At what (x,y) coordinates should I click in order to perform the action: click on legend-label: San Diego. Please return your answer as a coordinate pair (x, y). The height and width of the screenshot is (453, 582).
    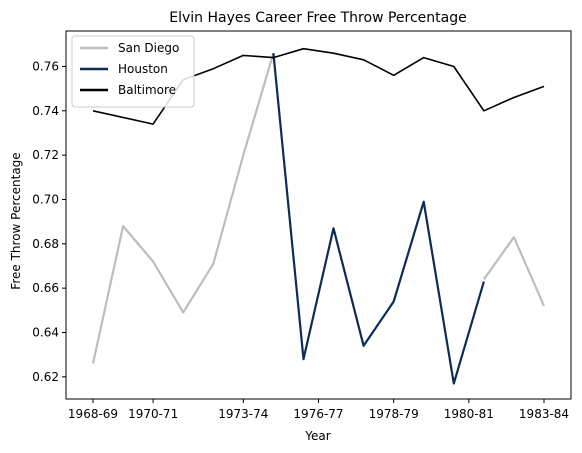
    Looking at the image, I should click on (148, 48).